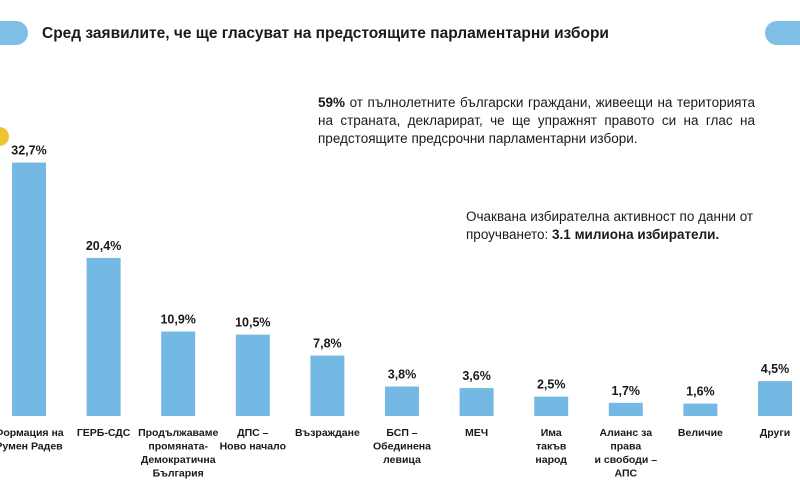 This screenshot has height=500, width=800. I want to click on value-label-1: 20,4%, so click(103, 246).